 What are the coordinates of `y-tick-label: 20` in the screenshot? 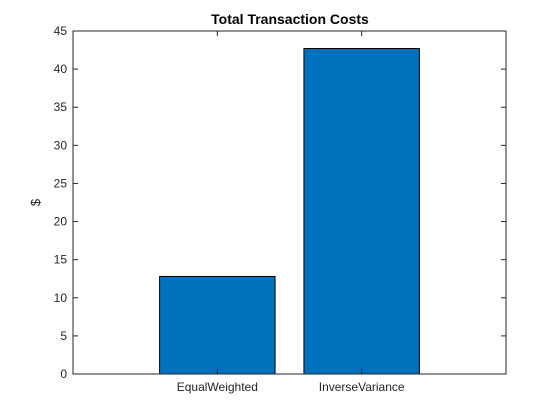 It's located at (61, 222).